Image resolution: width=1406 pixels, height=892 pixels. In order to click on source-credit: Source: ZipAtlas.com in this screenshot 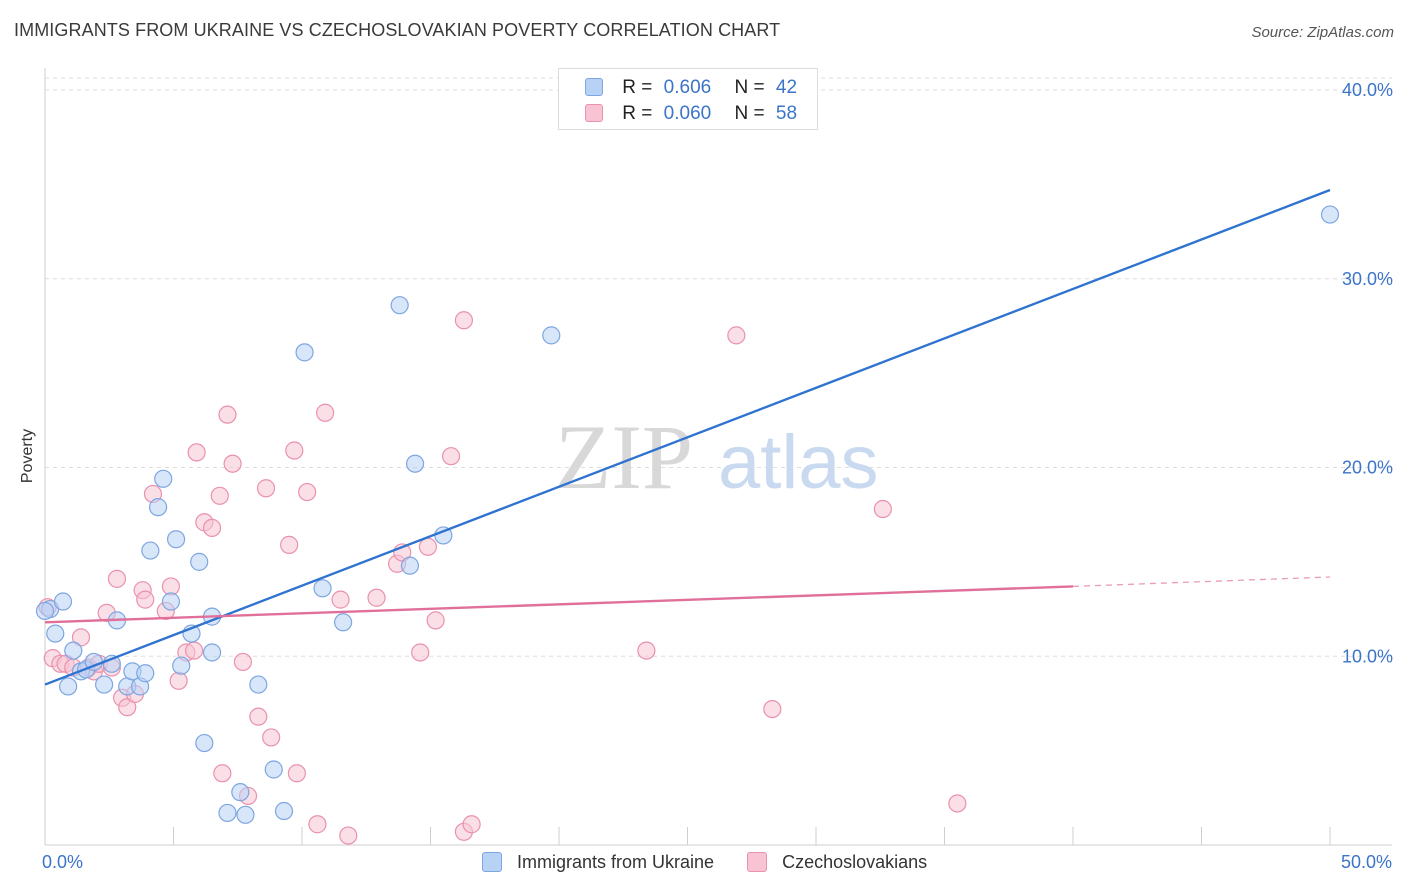, I will do `click(1322, 32)`.